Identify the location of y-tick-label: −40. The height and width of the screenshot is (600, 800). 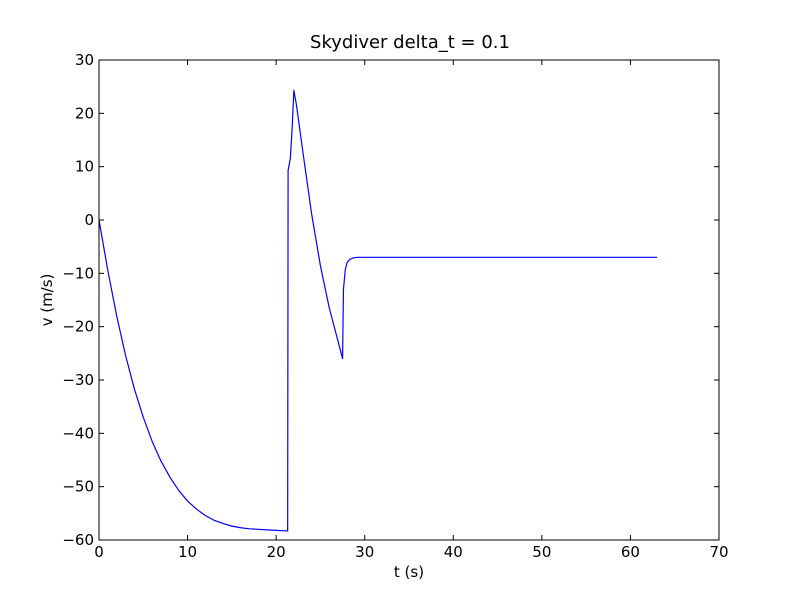
(78, 433).